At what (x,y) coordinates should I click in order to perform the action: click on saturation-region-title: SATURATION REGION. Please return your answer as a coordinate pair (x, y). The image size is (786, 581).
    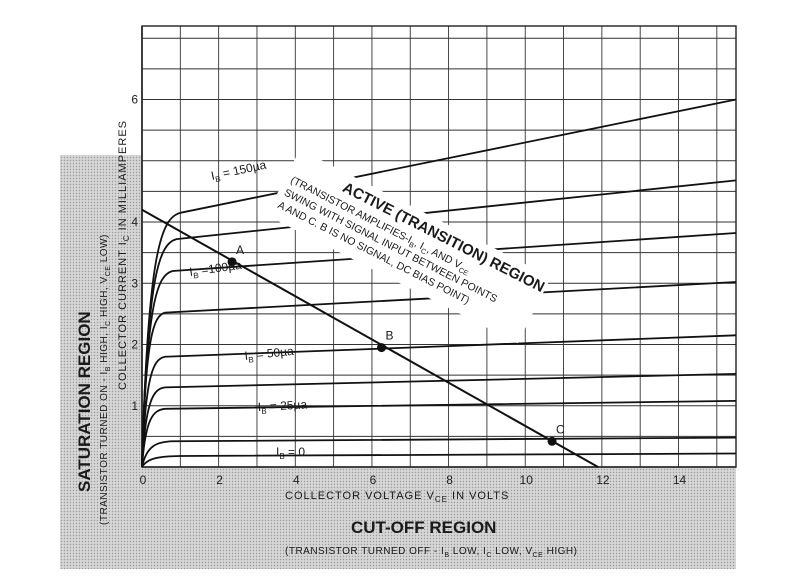
    Looking at the image, I should click on (84, 401).